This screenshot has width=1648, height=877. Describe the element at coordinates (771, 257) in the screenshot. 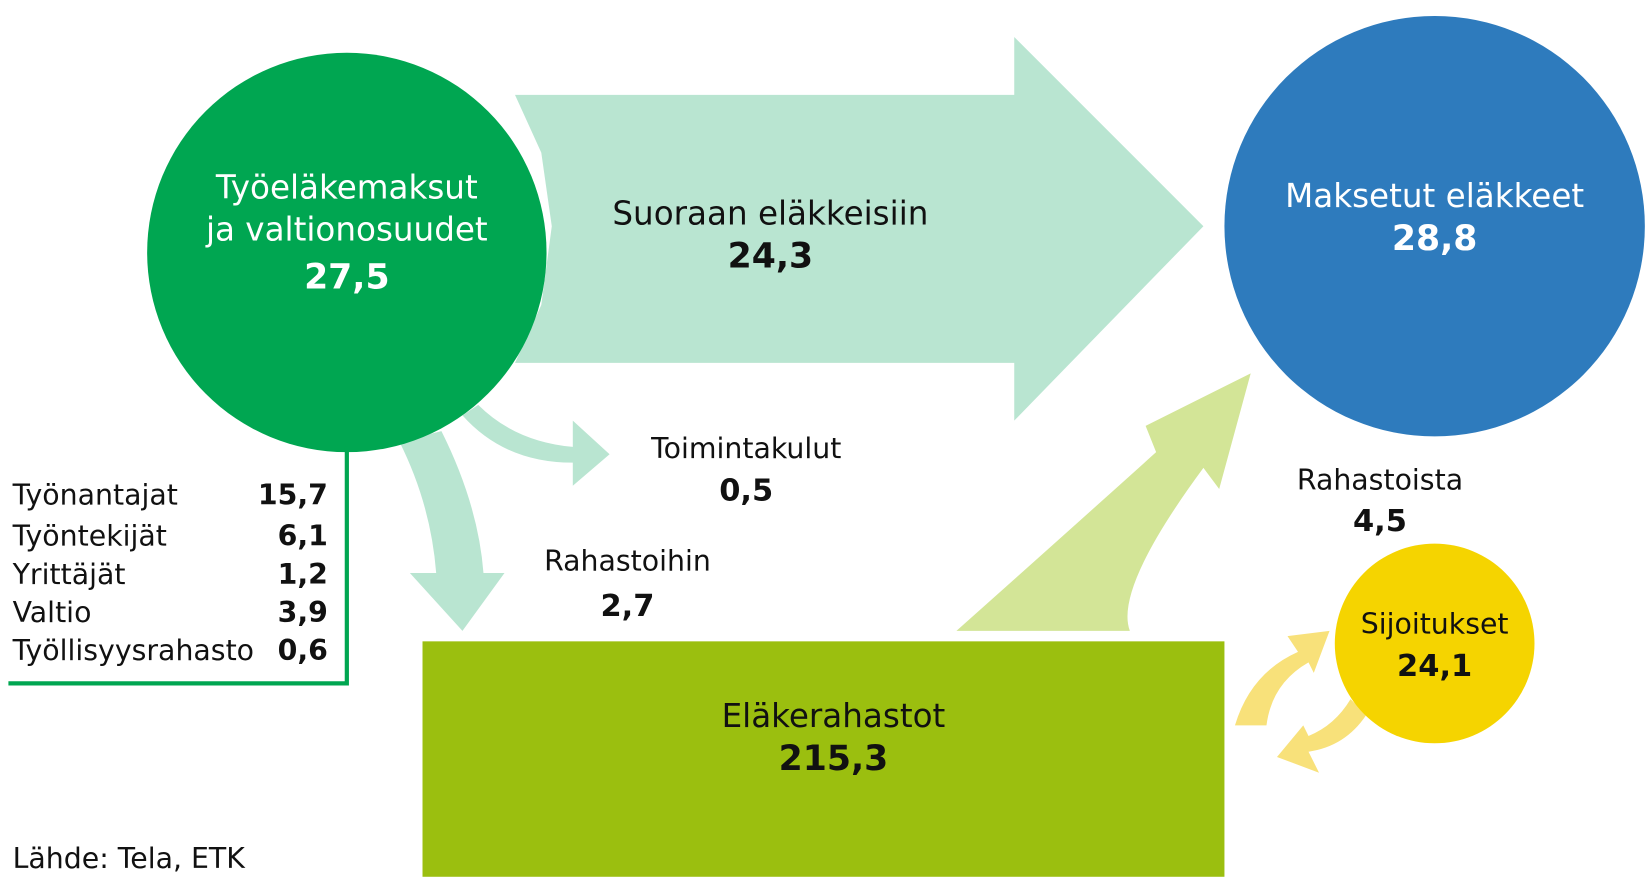

I see `node-value: 24,3` at that location.